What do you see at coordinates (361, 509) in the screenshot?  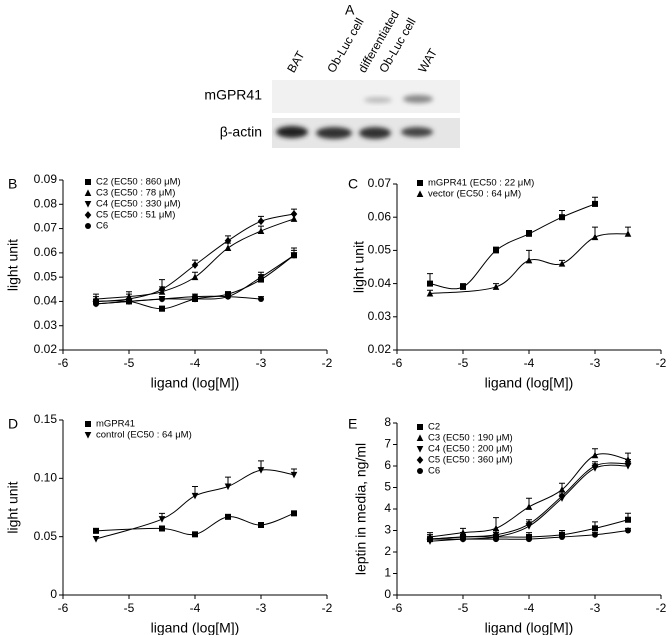 I see `y-axis-title: leptin in media, ng/ml` at bounding box center [361, 509].